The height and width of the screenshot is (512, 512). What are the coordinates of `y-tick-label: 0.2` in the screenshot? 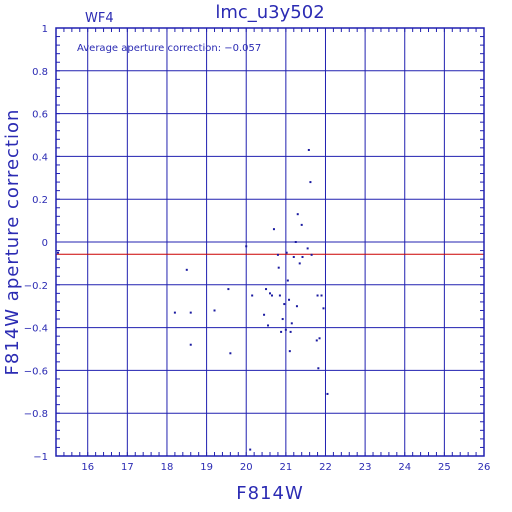 It's located at (40, 200).